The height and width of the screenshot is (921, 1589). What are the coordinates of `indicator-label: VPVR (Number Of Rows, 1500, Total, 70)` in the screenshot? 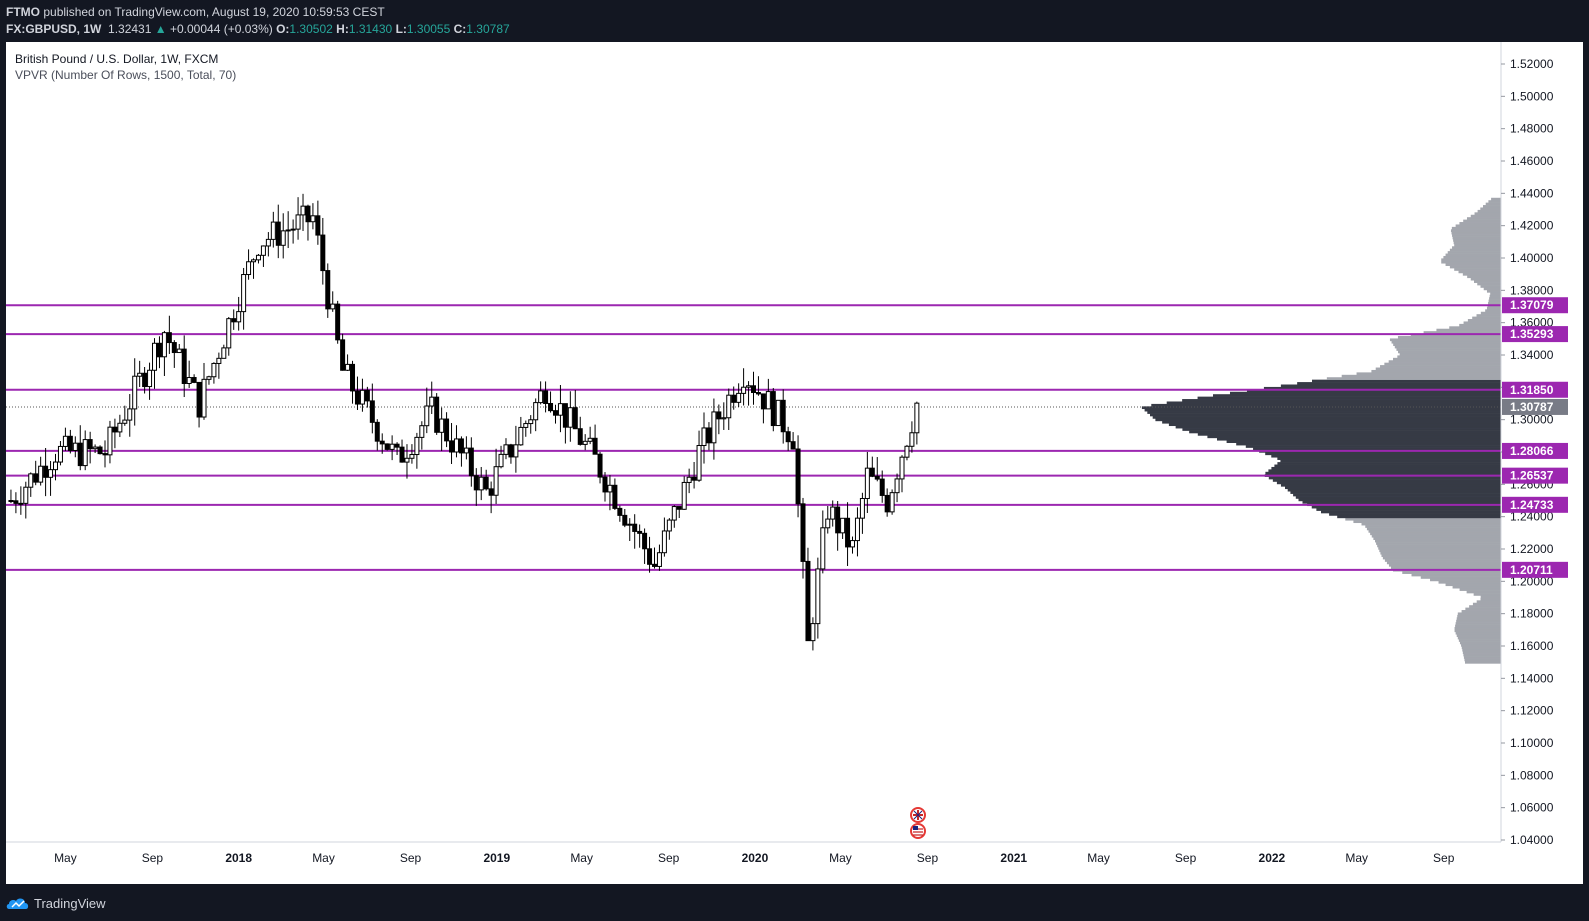 It's located at (126, 75).